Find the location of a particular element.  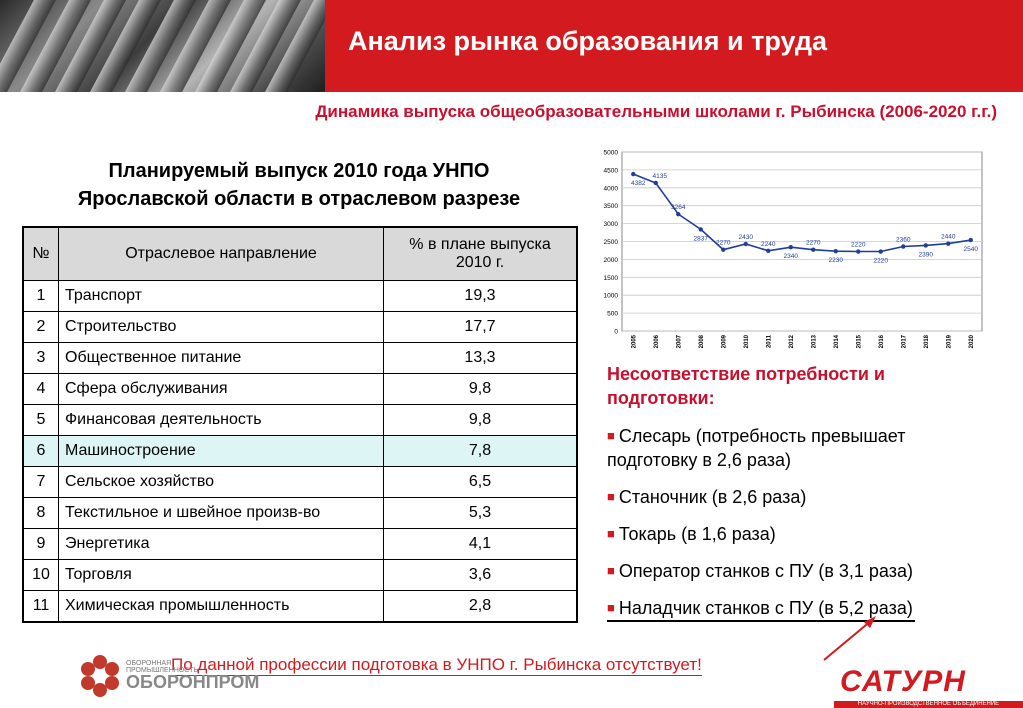

saturn-tagline: НАУЧНО-ПРОИЗВОДСТВЕННОЕ ОБЪЕДИНЕНИЕ is located at coordinates (928, 704).